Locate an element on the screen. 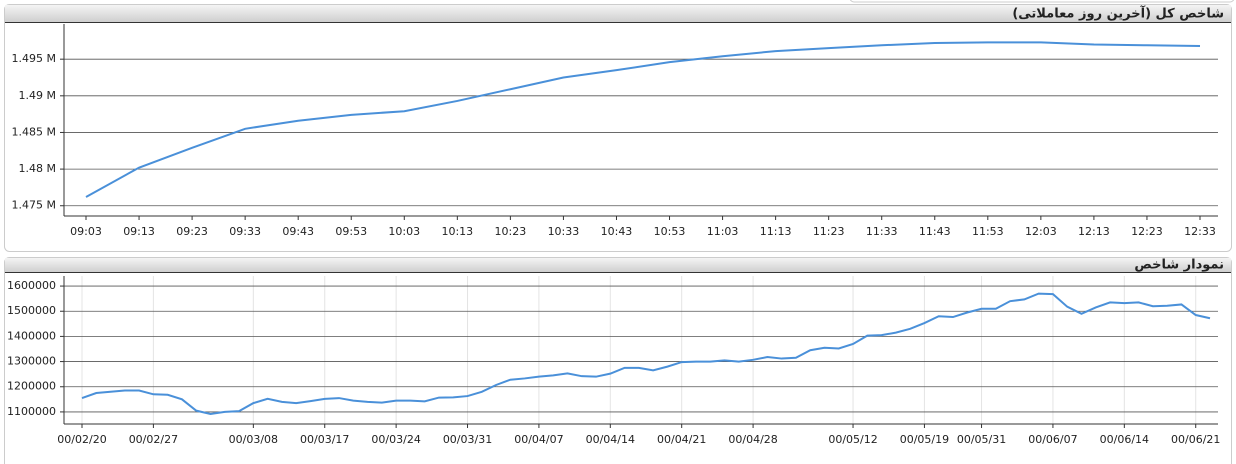 This screenshot has width=1236, height=464. x-tick-label: 09:53 is located at coordinates (351, 231).